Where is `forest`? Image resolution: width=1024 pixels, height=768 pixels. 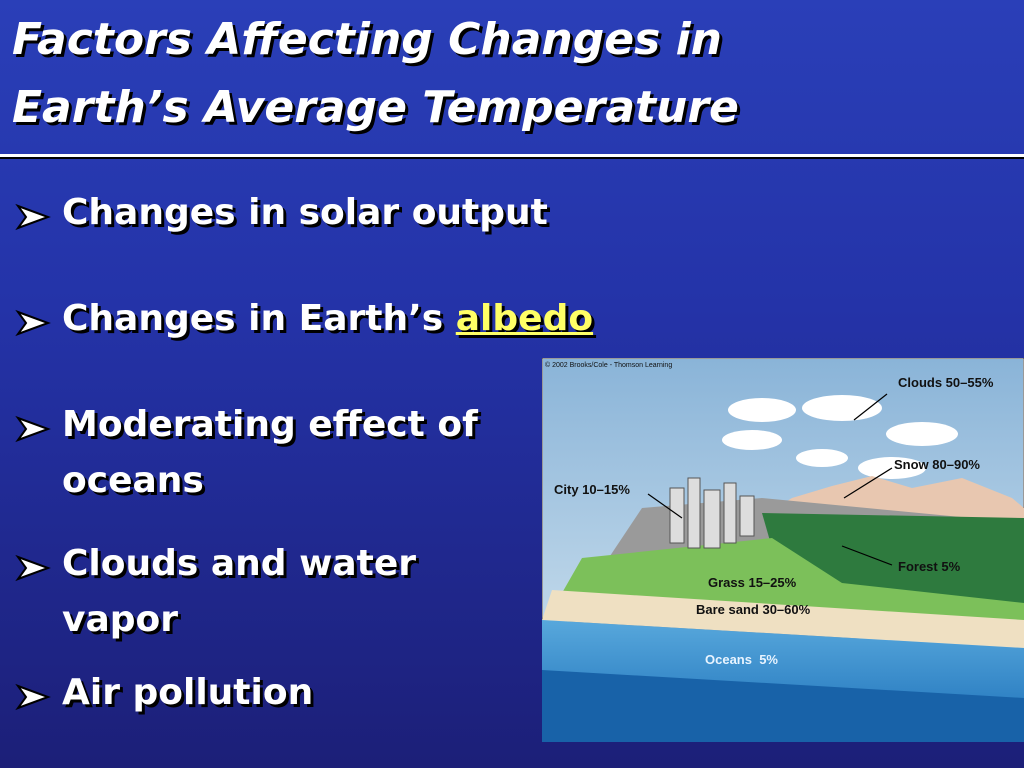
forest is located at coordinates (893, 560).